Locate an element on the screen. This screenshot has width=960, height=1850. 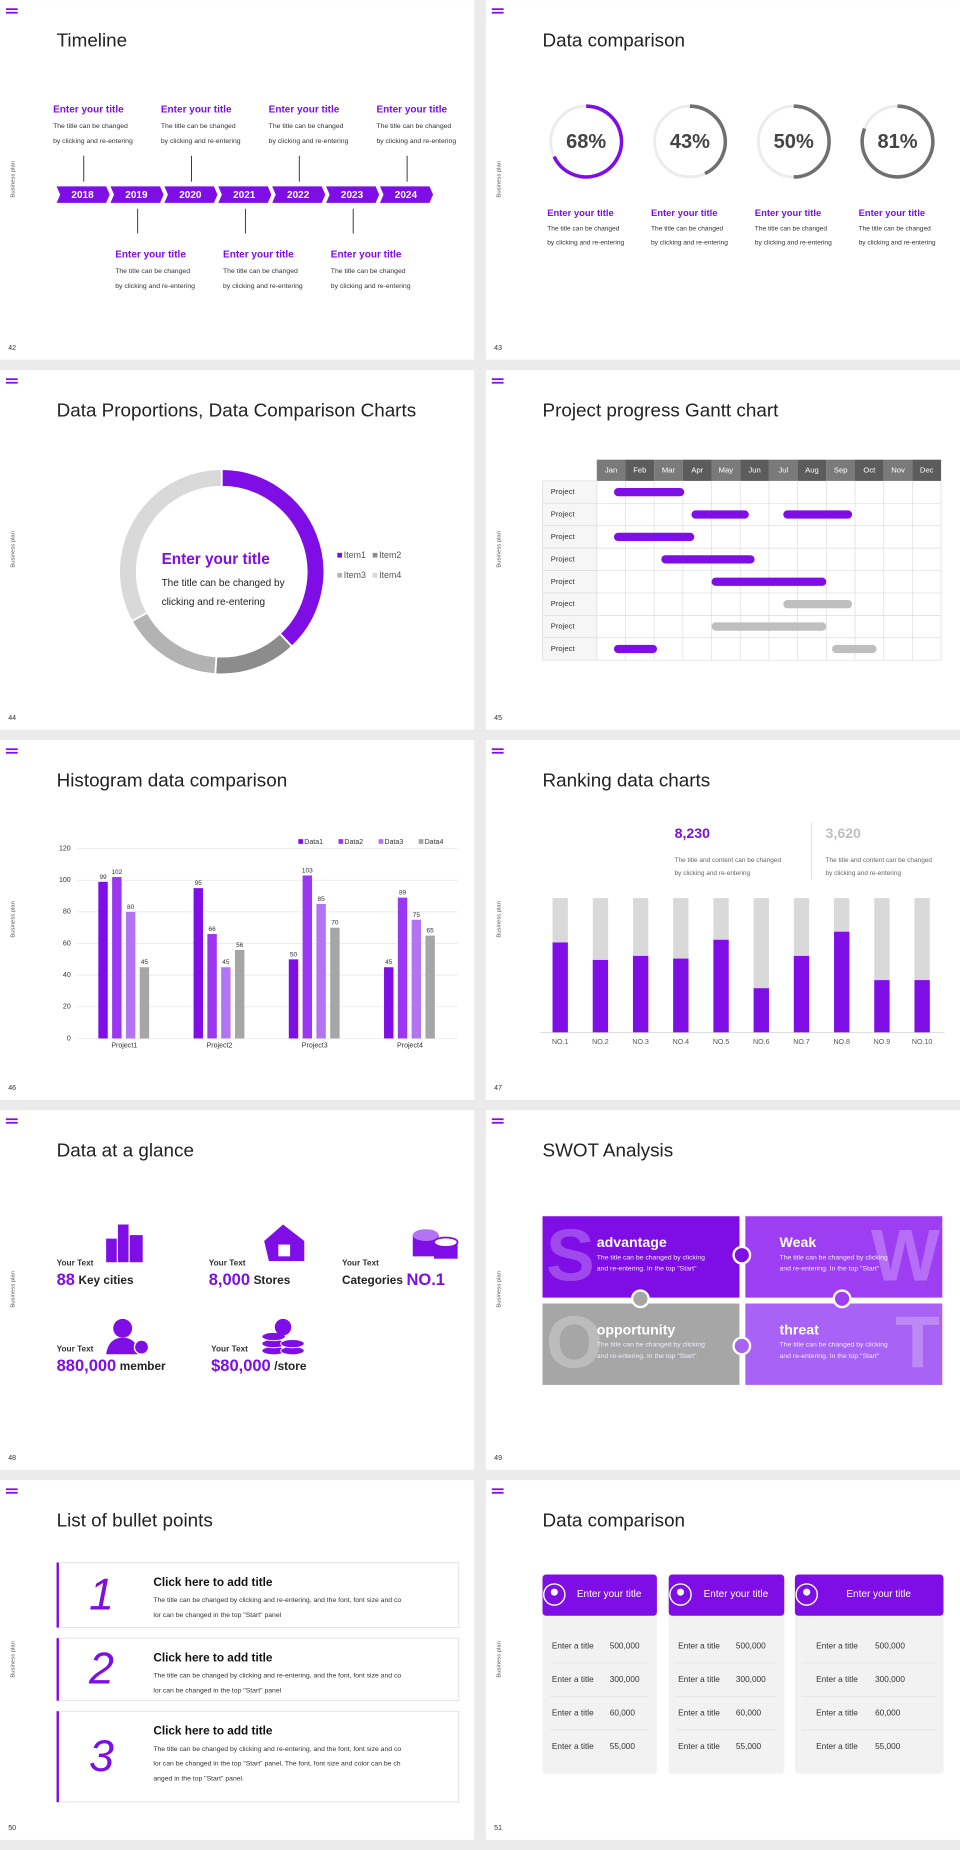
item-label: Your Text is located at coordinates (229, 1349).